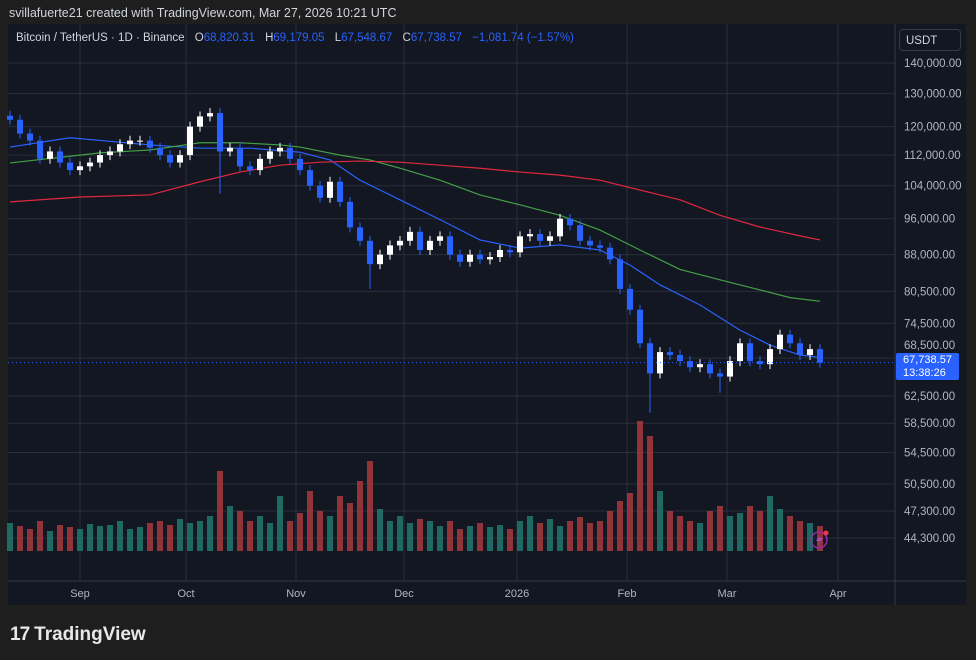 This screenshot has height=660, width=976. I want to click on lightning-icon, so click(819, 540).